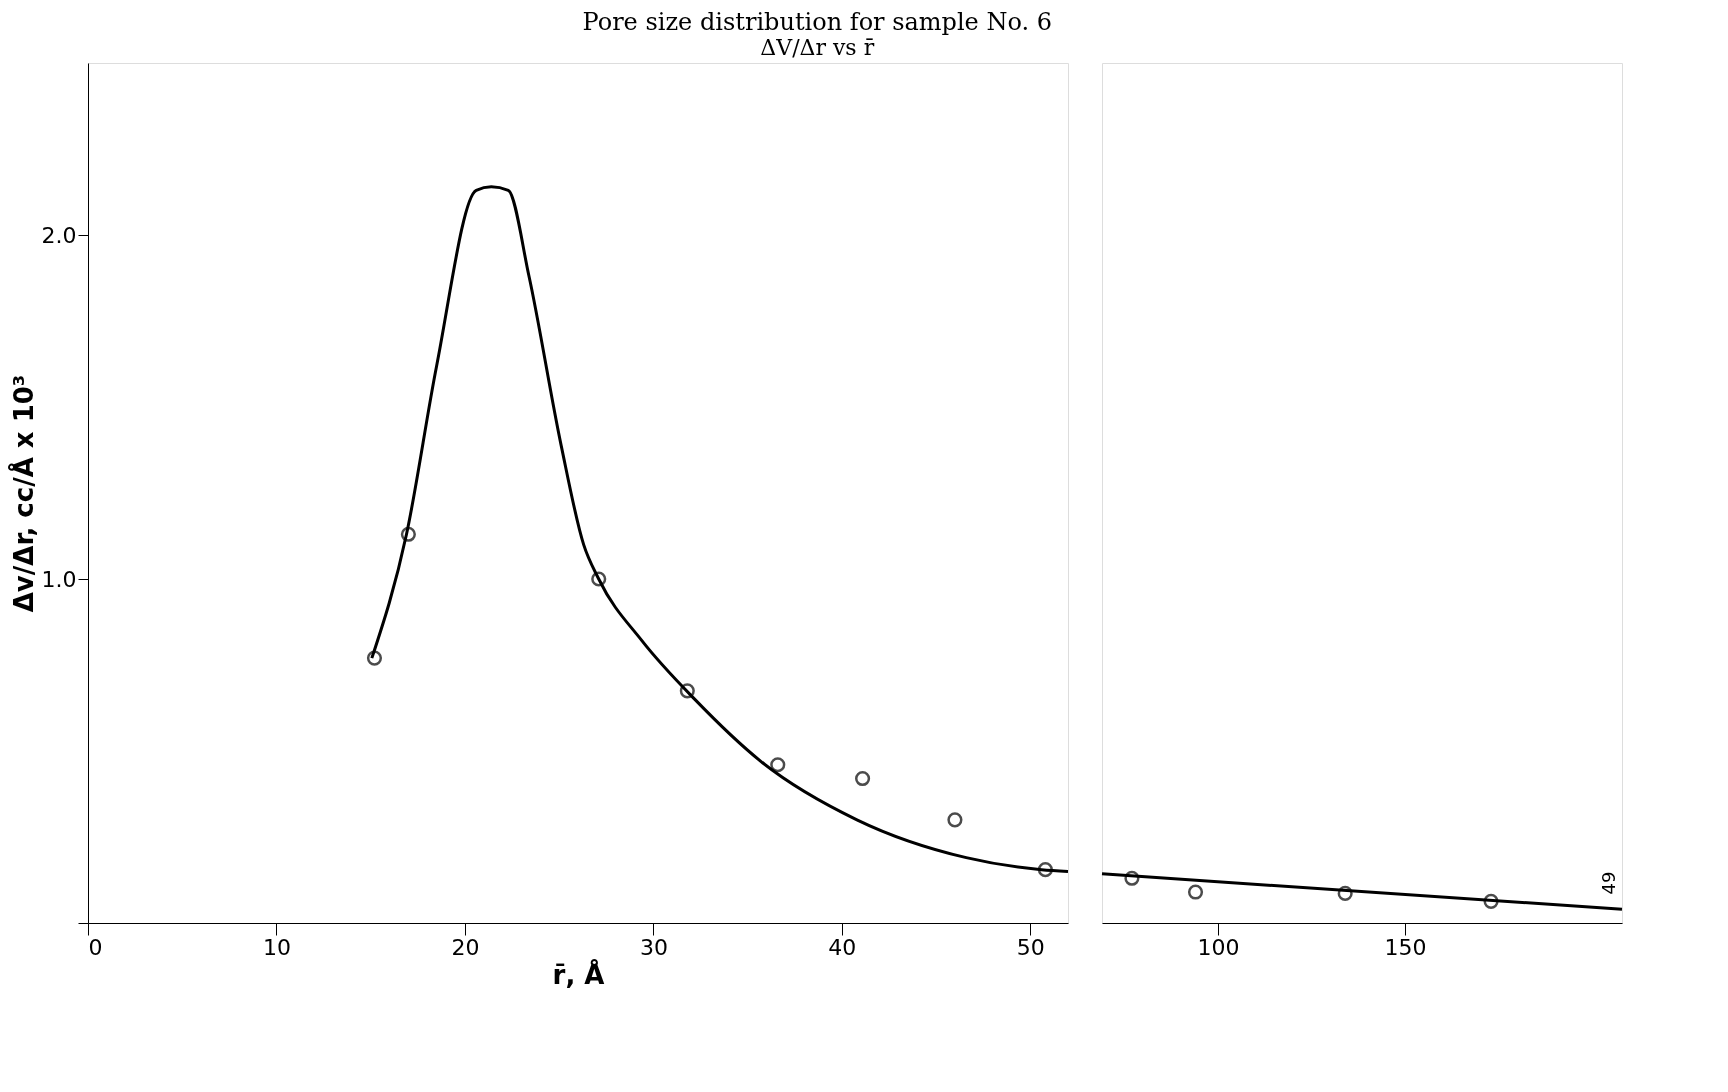 This screenshot has width=1728, height=1092. Describe the element at coordinates (1608, 883) in the screenshot. I see `annotation: 49` at that location.